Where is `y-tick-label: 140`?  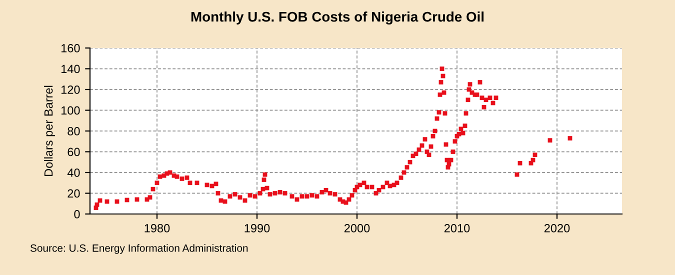 y-tick-label: 140 is located at coordinates (70, 69).